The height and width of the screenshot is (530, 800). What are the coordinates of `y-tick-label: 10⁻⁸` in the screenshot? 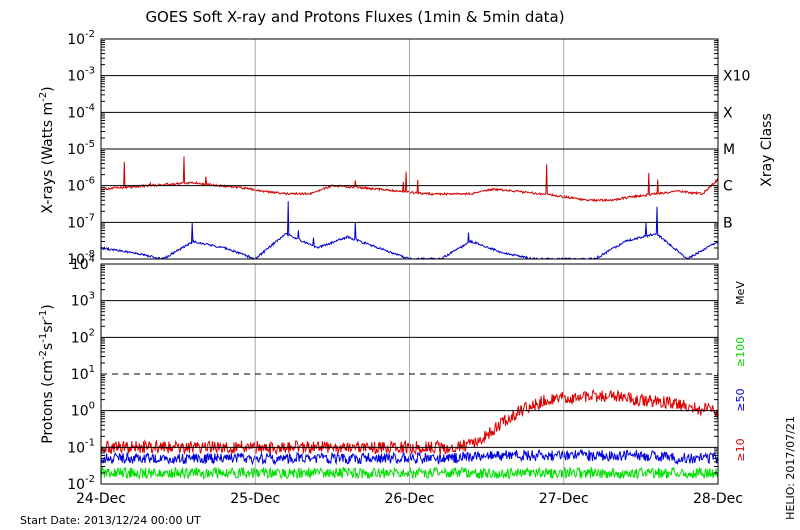 It's located at (81, 258).